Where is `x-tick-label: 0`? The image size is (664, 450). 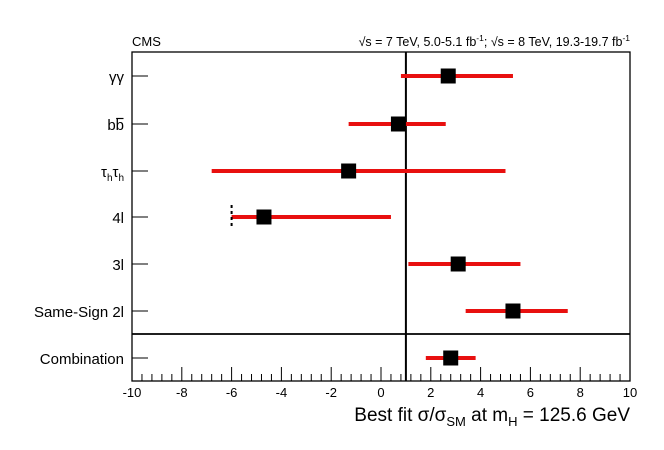
x-tick-label: 0 is located at coordinates (380, 392).